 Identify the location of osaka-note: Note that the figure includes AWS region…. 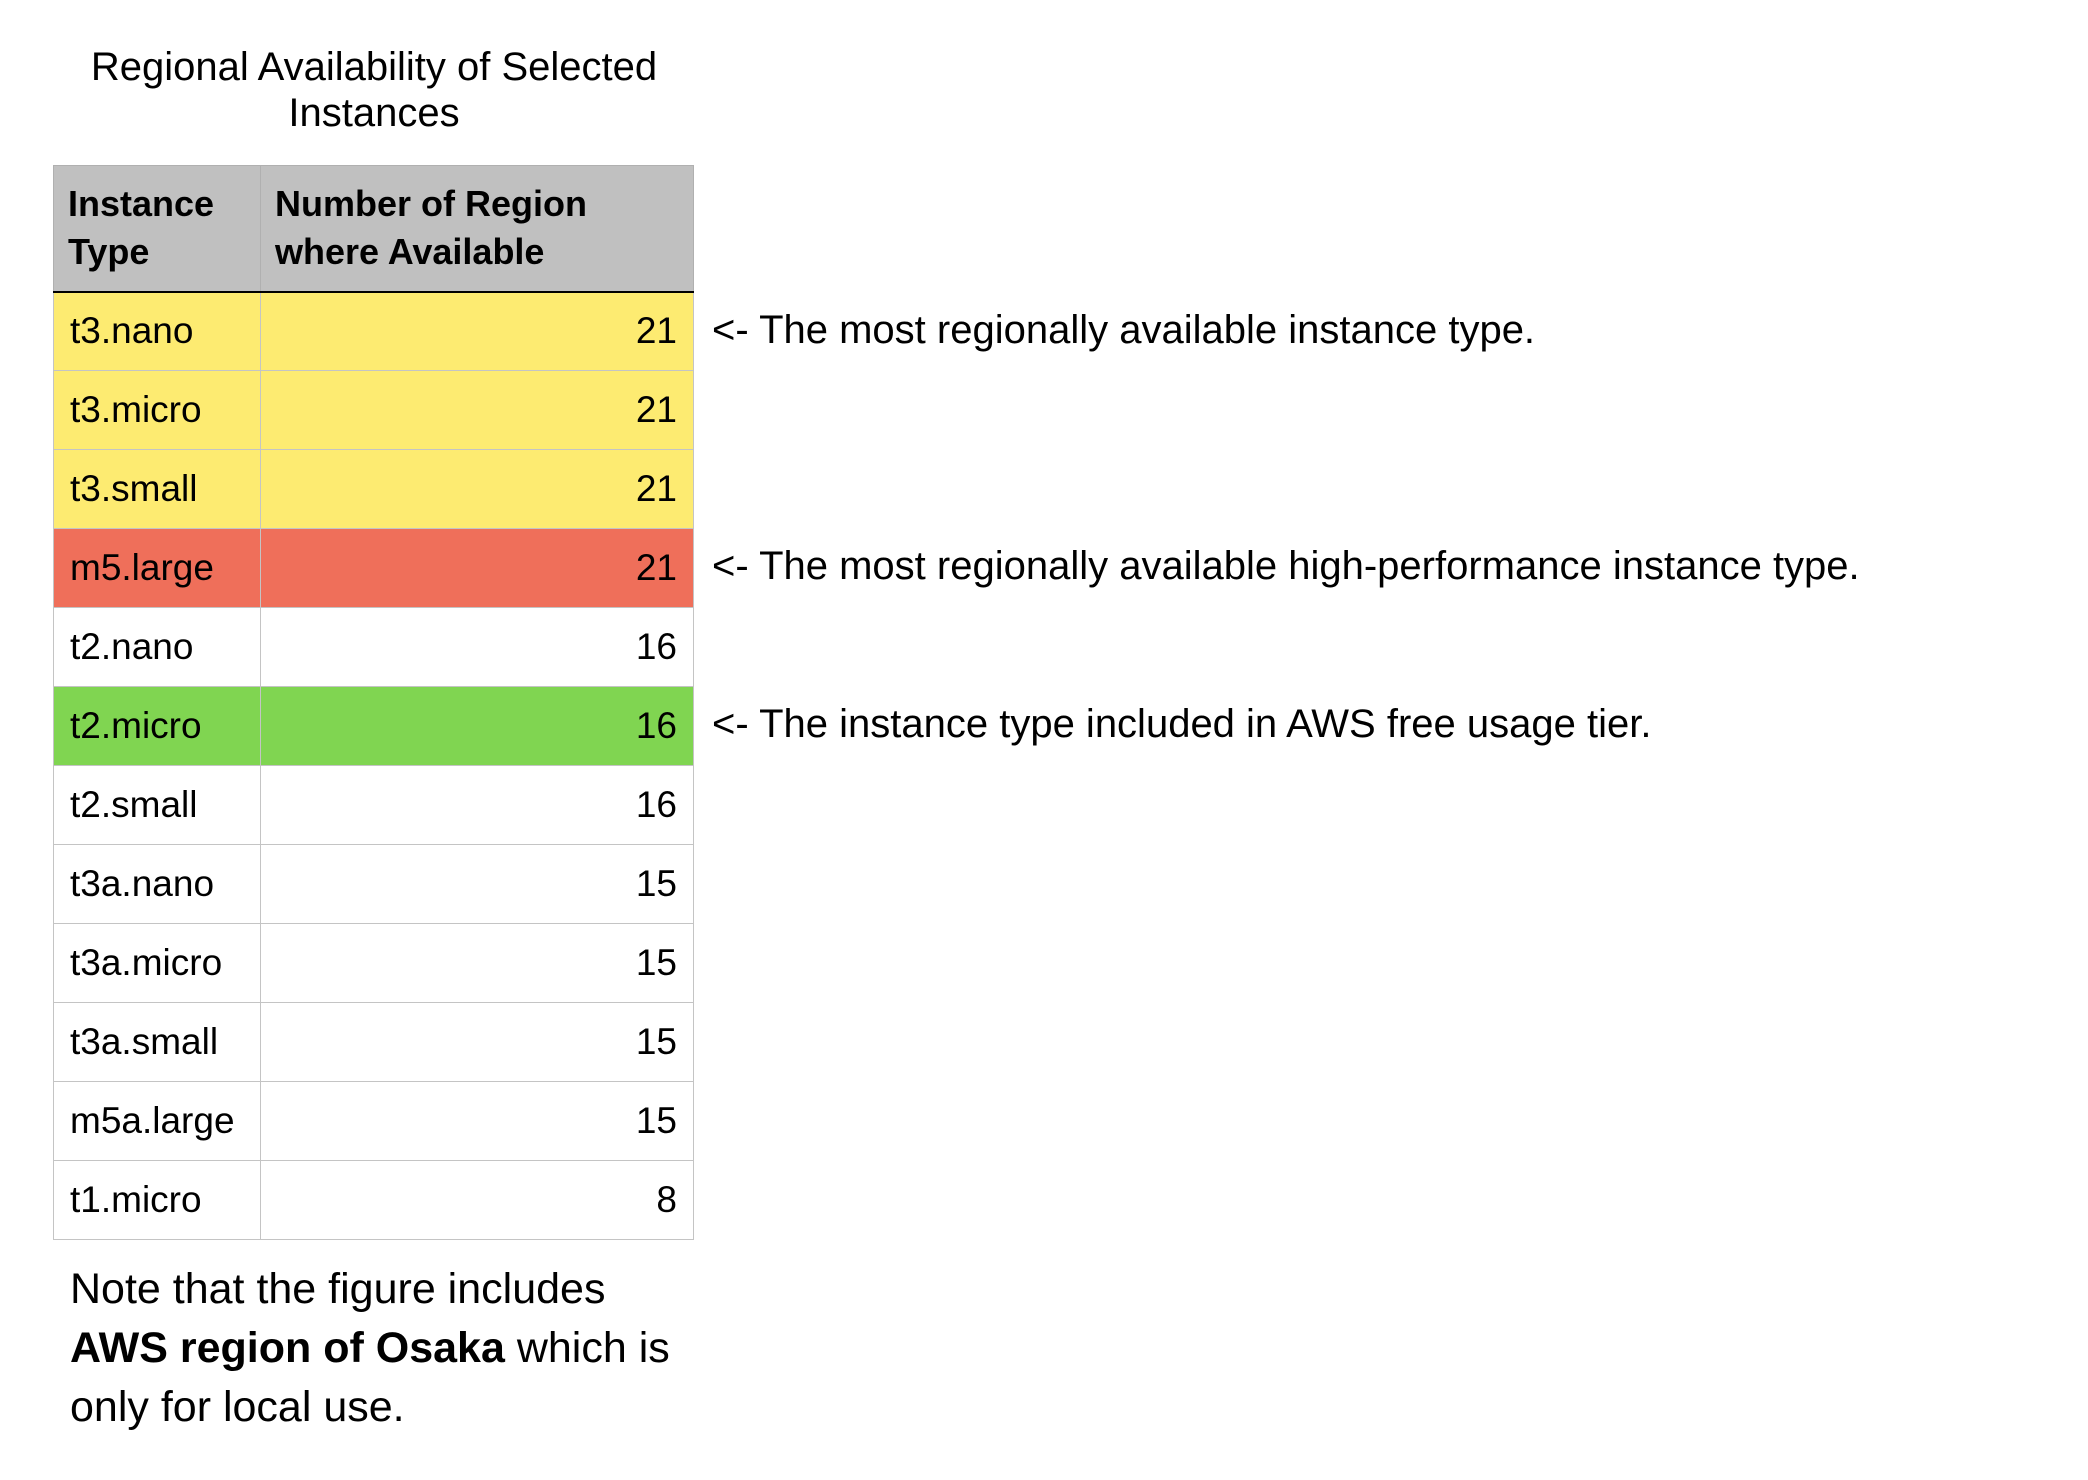
(390, 1348).